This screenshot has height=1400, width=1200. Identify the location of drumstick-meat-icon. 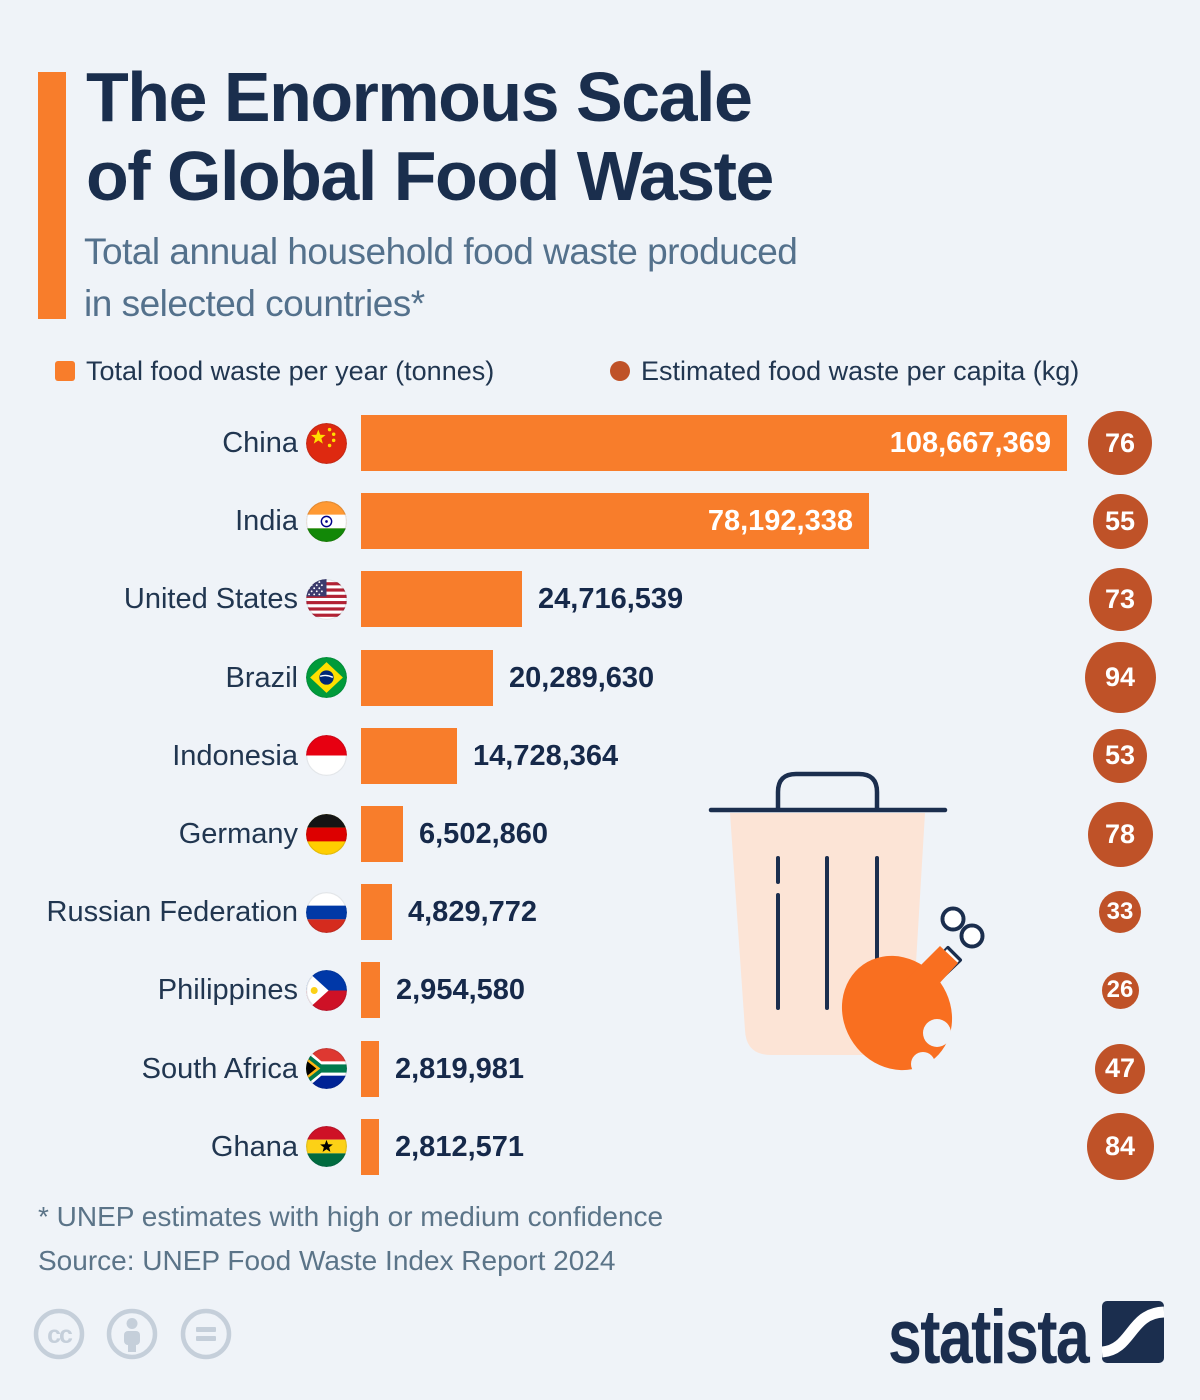
(899, 1011).